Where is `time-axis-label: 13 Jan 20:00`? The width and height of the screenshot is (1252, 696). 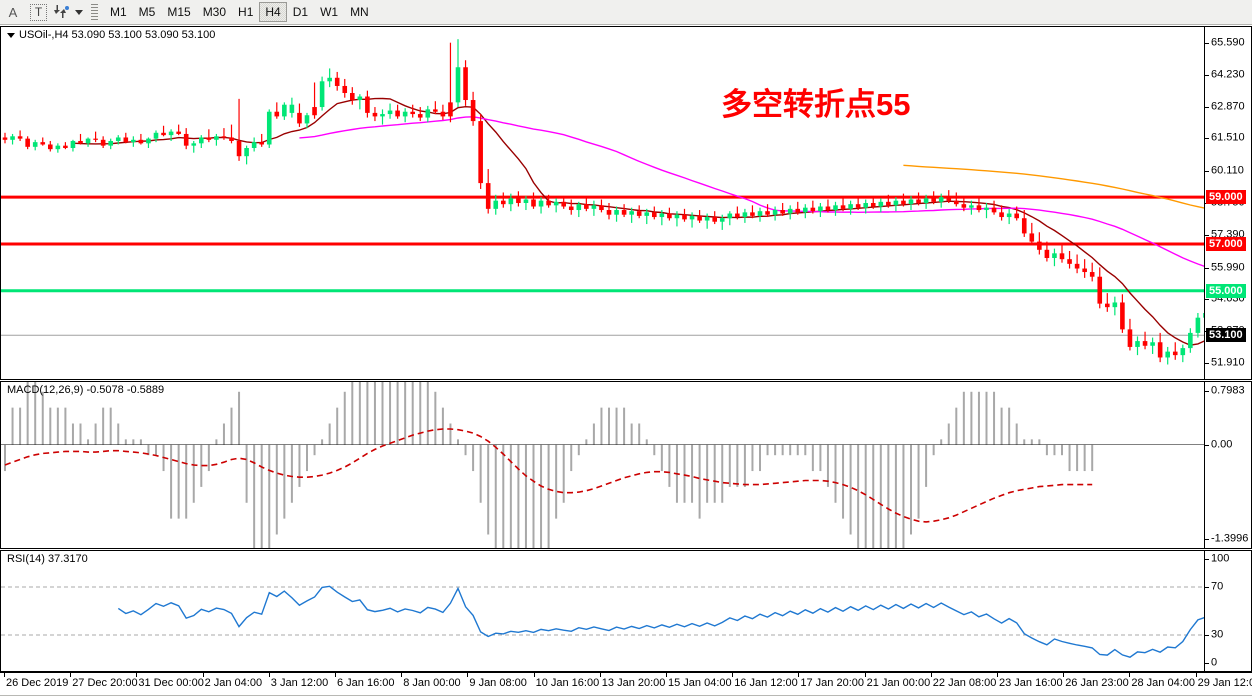 time-axis-label: 13 Jan 20:00 is located at coordinates (633, 683).